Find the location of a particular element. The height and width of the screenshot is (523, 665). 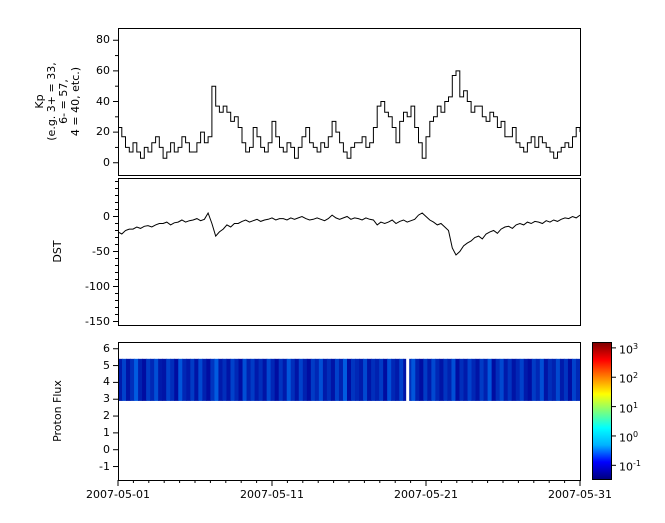

x-tick-label: 2007-05-31 is located at coordinates (580, 494).